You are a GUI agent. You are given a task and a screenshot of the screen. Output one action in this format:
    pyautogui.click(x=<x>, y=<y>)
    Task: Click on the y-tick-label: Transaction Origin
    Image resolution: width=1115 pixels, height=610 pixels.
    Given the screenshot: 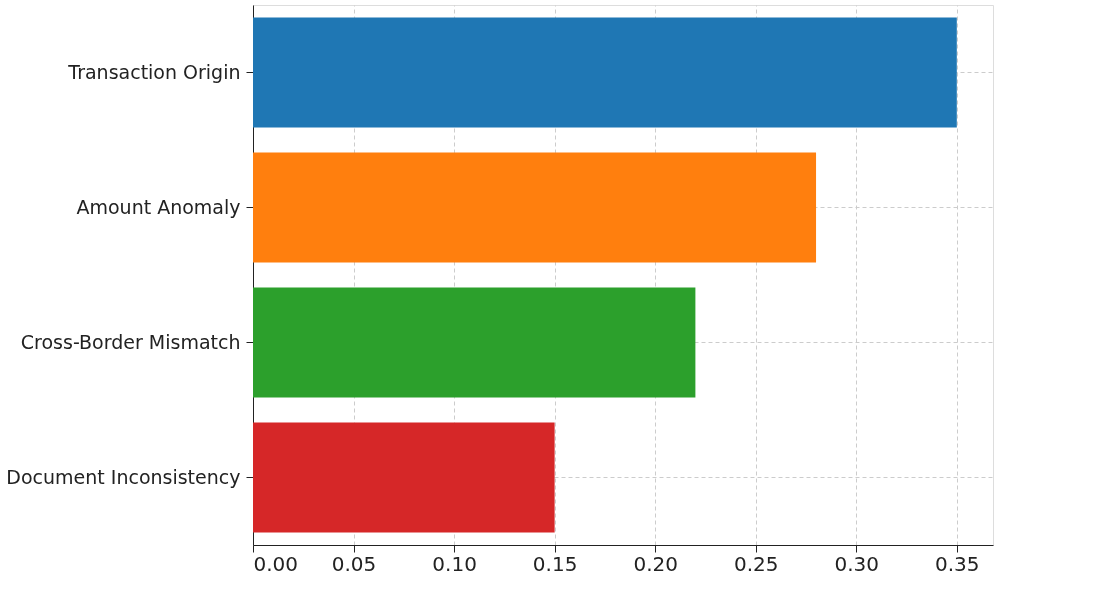 What is the action you would take?
    pyautogui.click(x=154, y=71)
    